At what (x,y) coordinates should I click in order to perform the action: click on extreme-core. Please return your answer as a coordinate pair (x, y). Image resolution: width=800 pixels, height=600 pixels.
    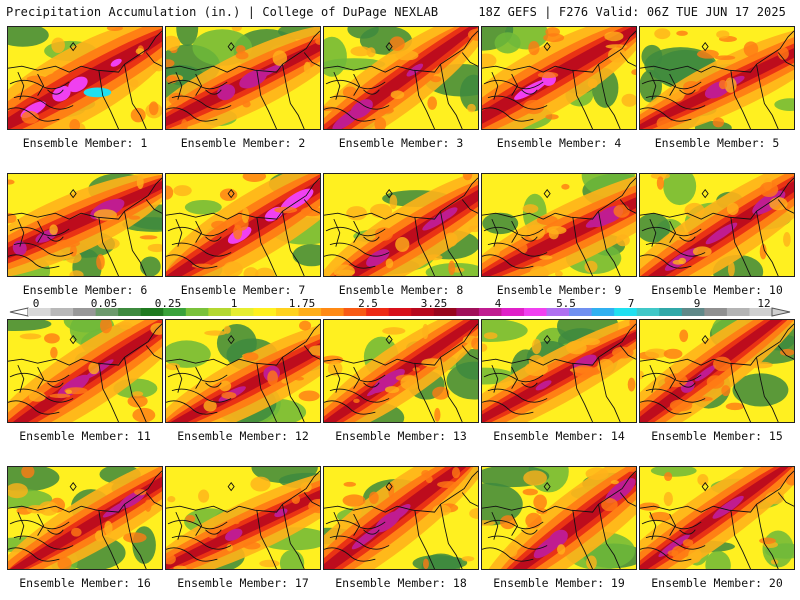
    Looking at the image, I should click on (97, 92).